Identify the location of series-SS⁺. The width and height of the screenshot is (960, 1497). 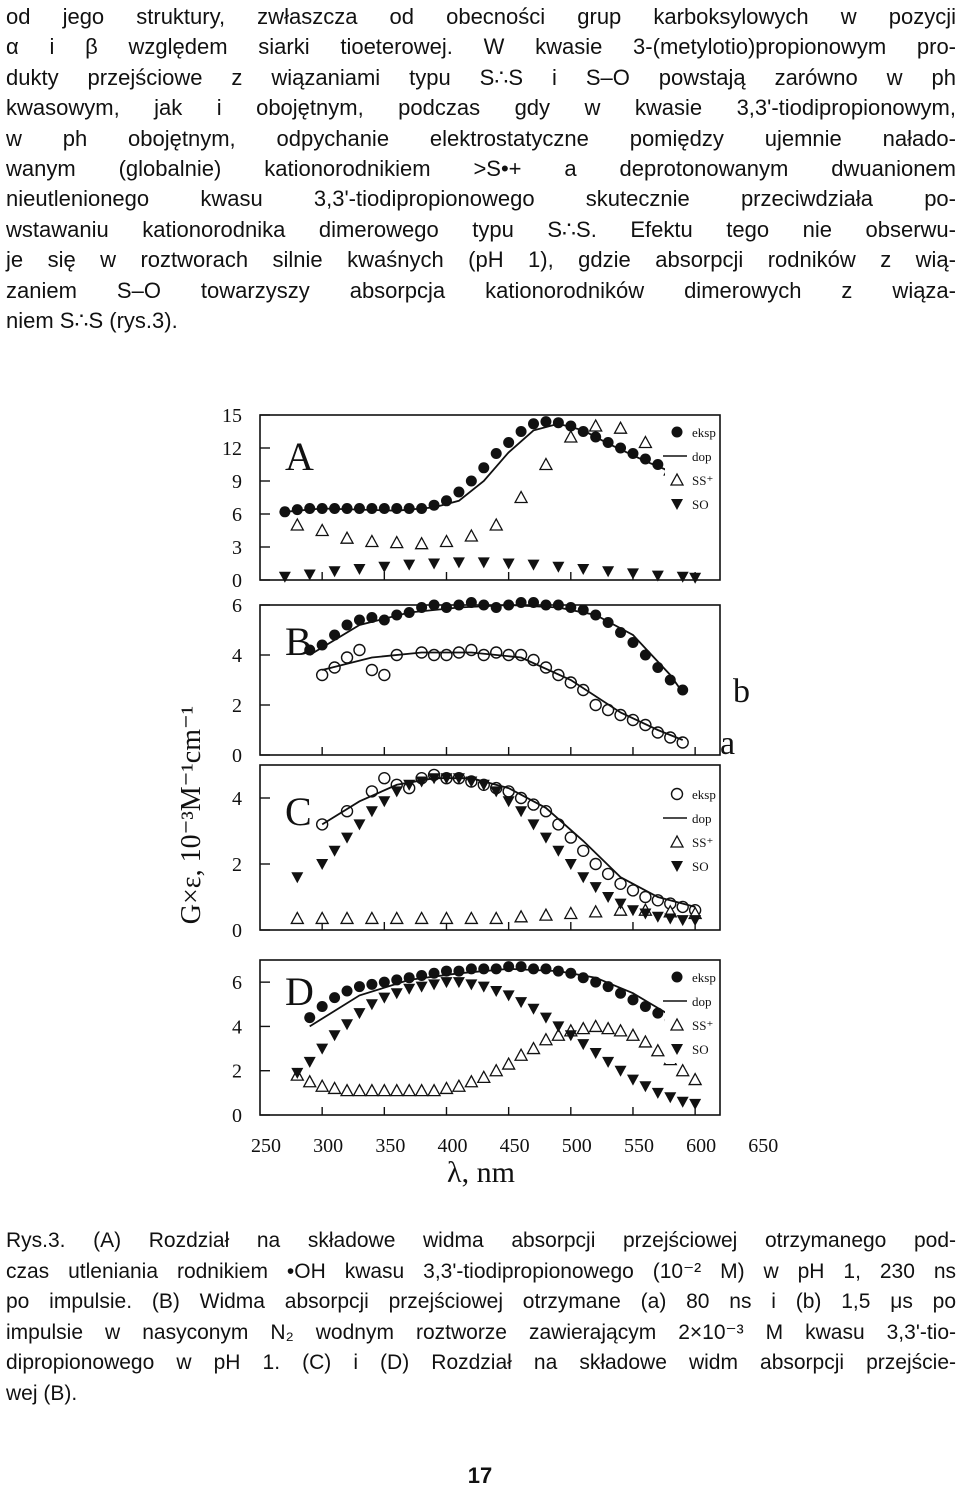
(496, 484).